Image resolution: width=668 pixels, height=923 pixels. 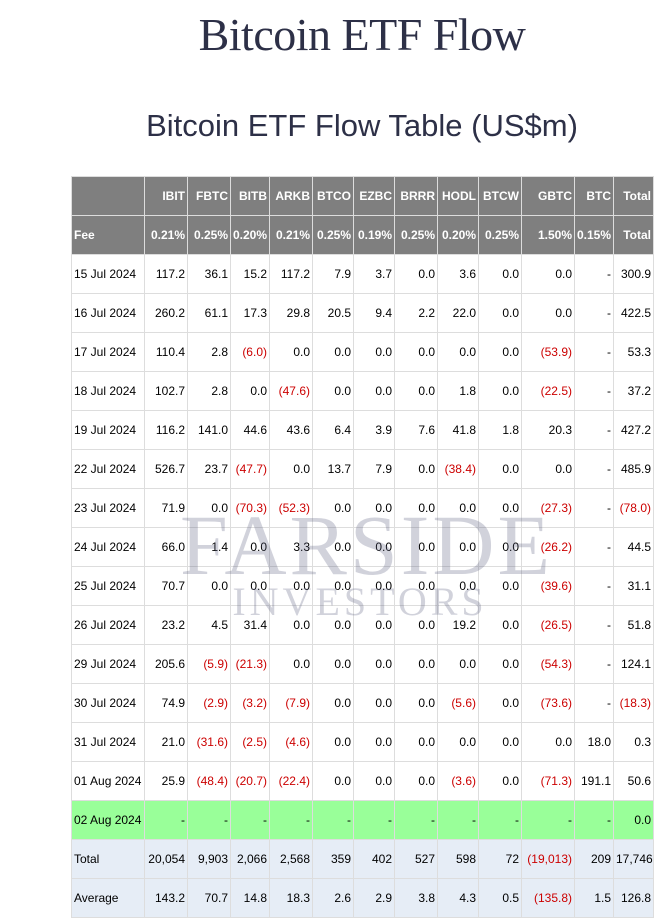 I want to click on table-cell: 53.3, so click(x=633, y=352).